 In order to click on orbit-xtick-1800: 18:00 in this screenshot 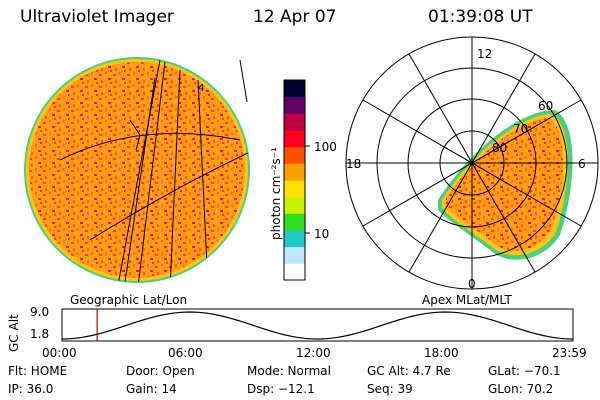, I will do `click(441, 353)`.